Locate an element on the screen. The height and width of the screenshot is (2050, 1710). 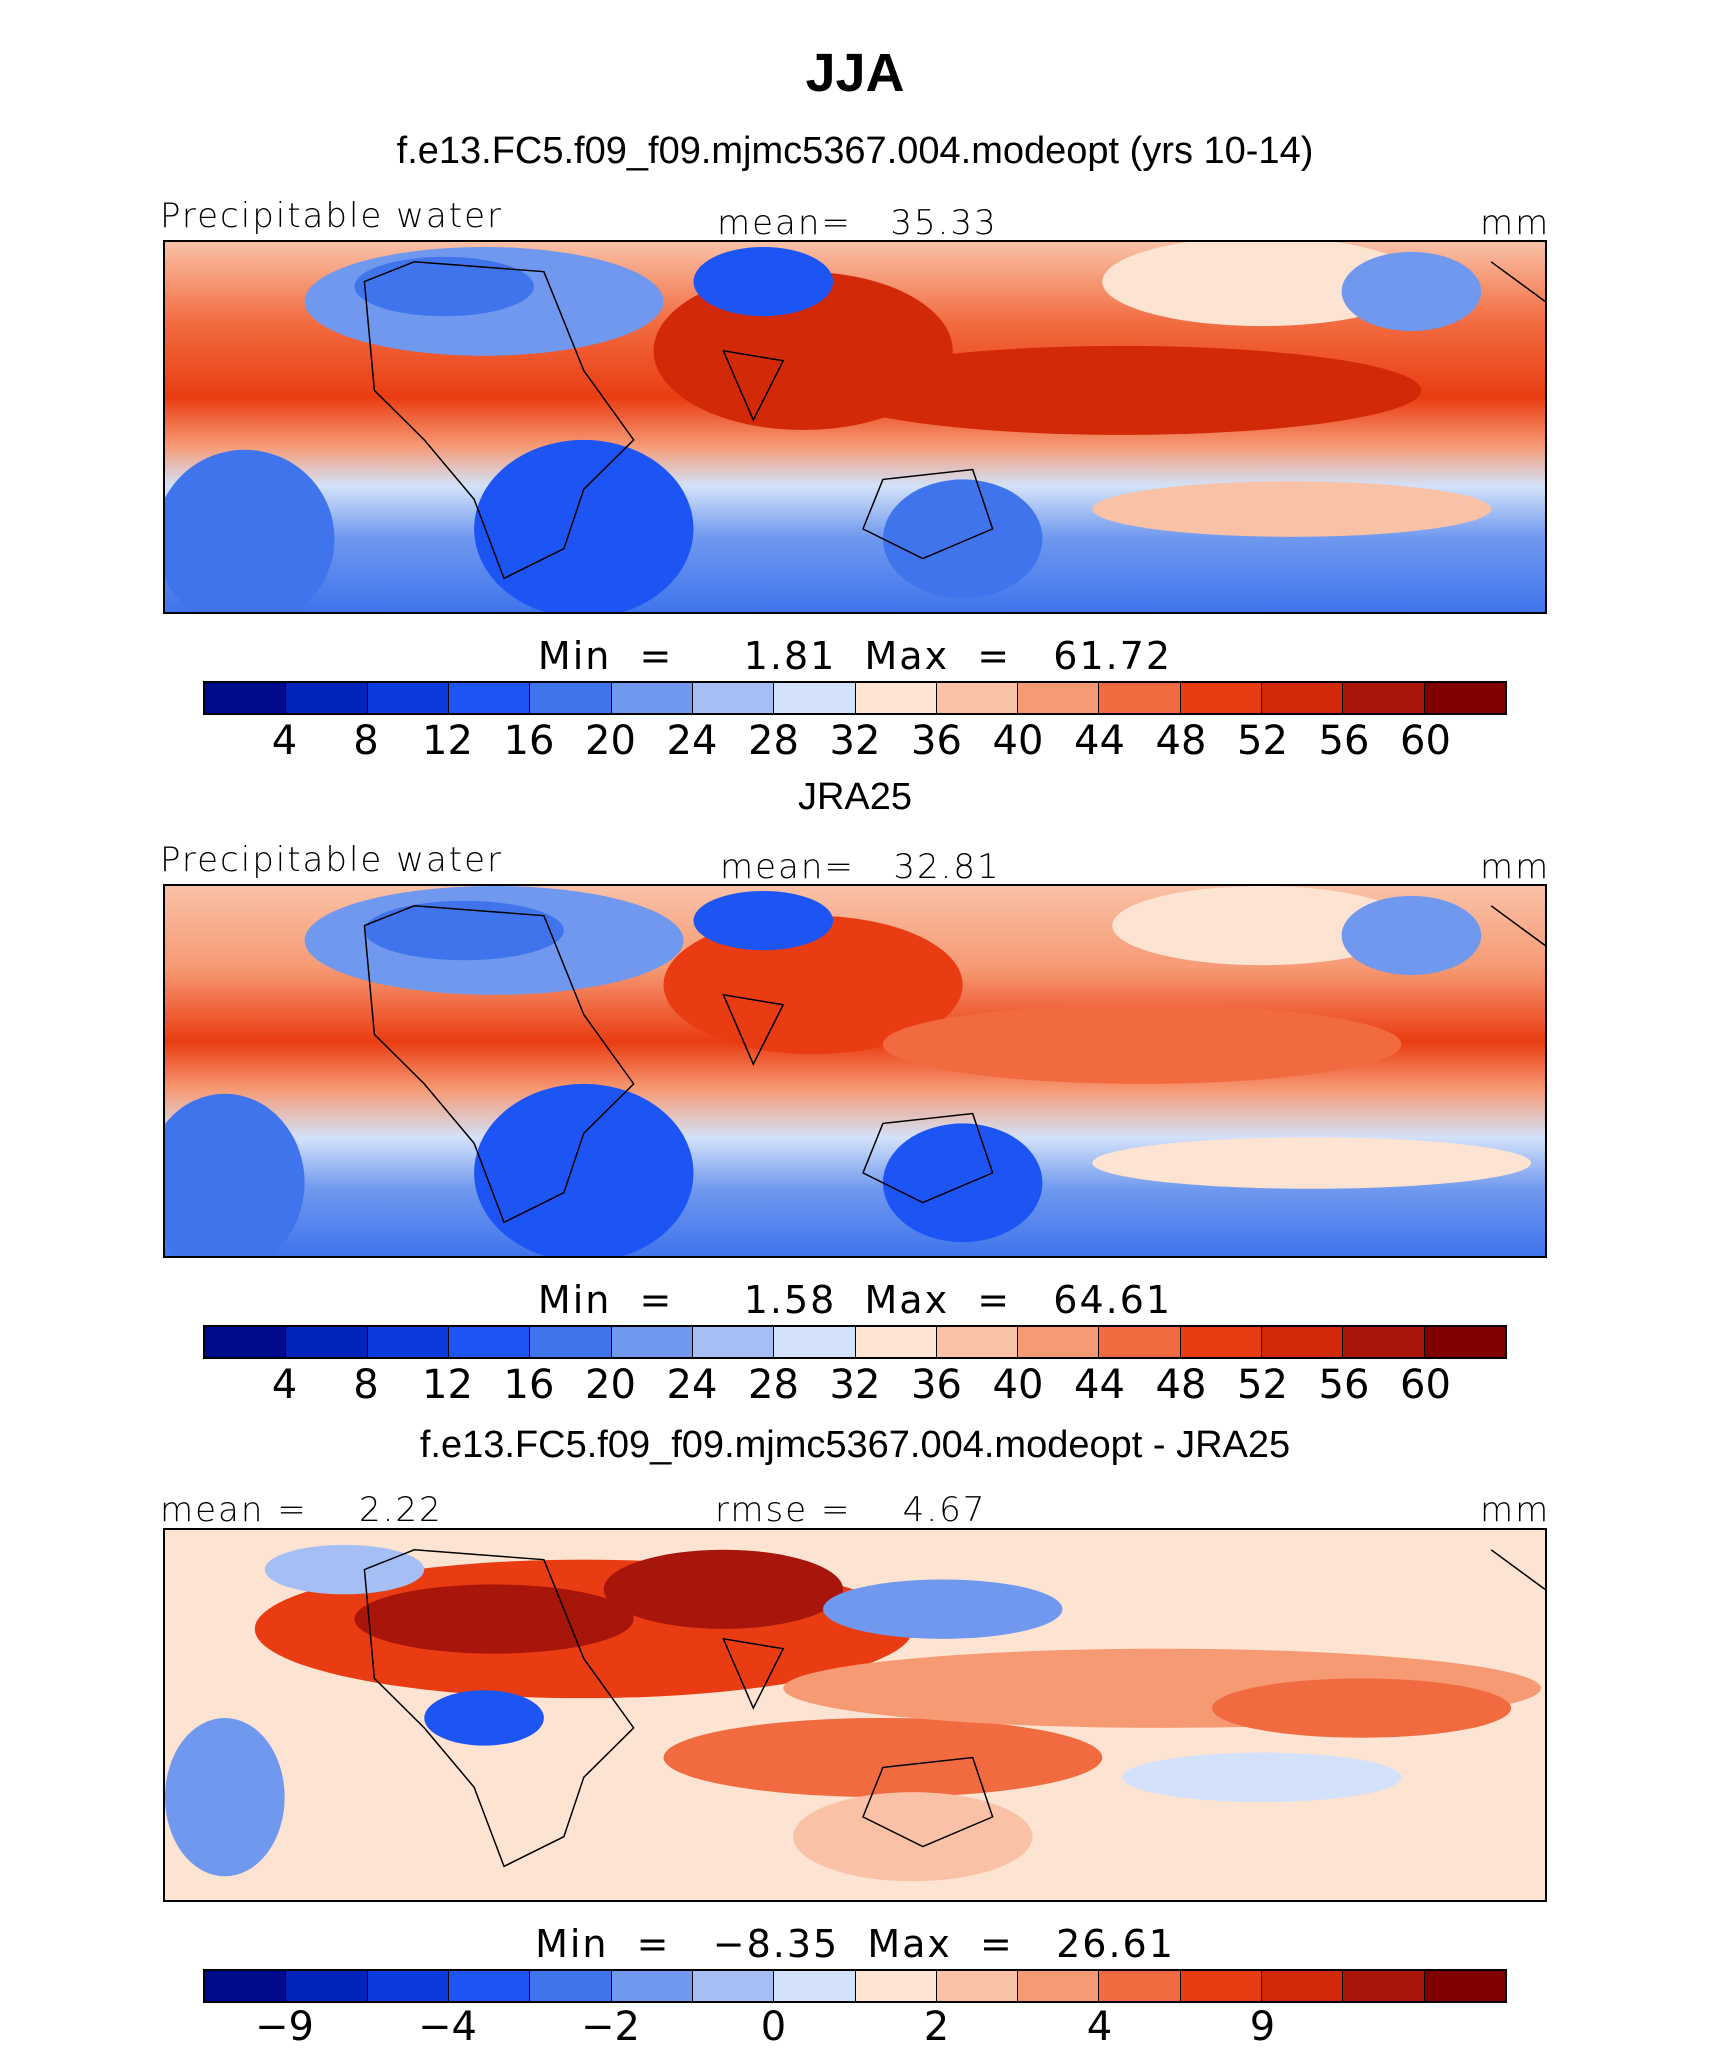
colorbar-tick-label: 2 is located at coordinates (936, 2027).